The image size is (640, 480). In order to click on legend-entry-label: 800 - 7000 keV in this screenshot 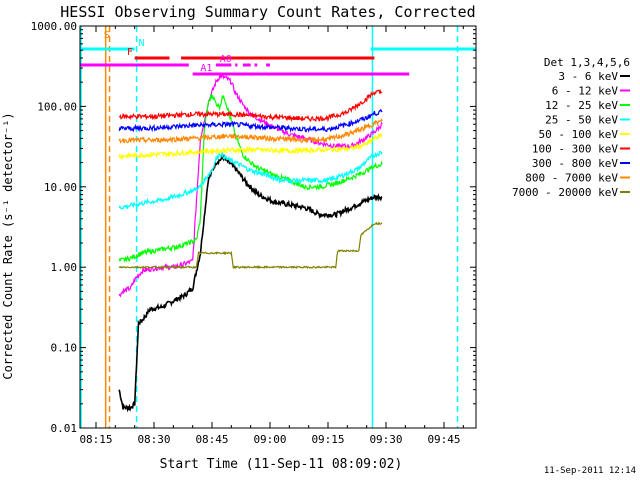, I will do `click(571, 178)`.